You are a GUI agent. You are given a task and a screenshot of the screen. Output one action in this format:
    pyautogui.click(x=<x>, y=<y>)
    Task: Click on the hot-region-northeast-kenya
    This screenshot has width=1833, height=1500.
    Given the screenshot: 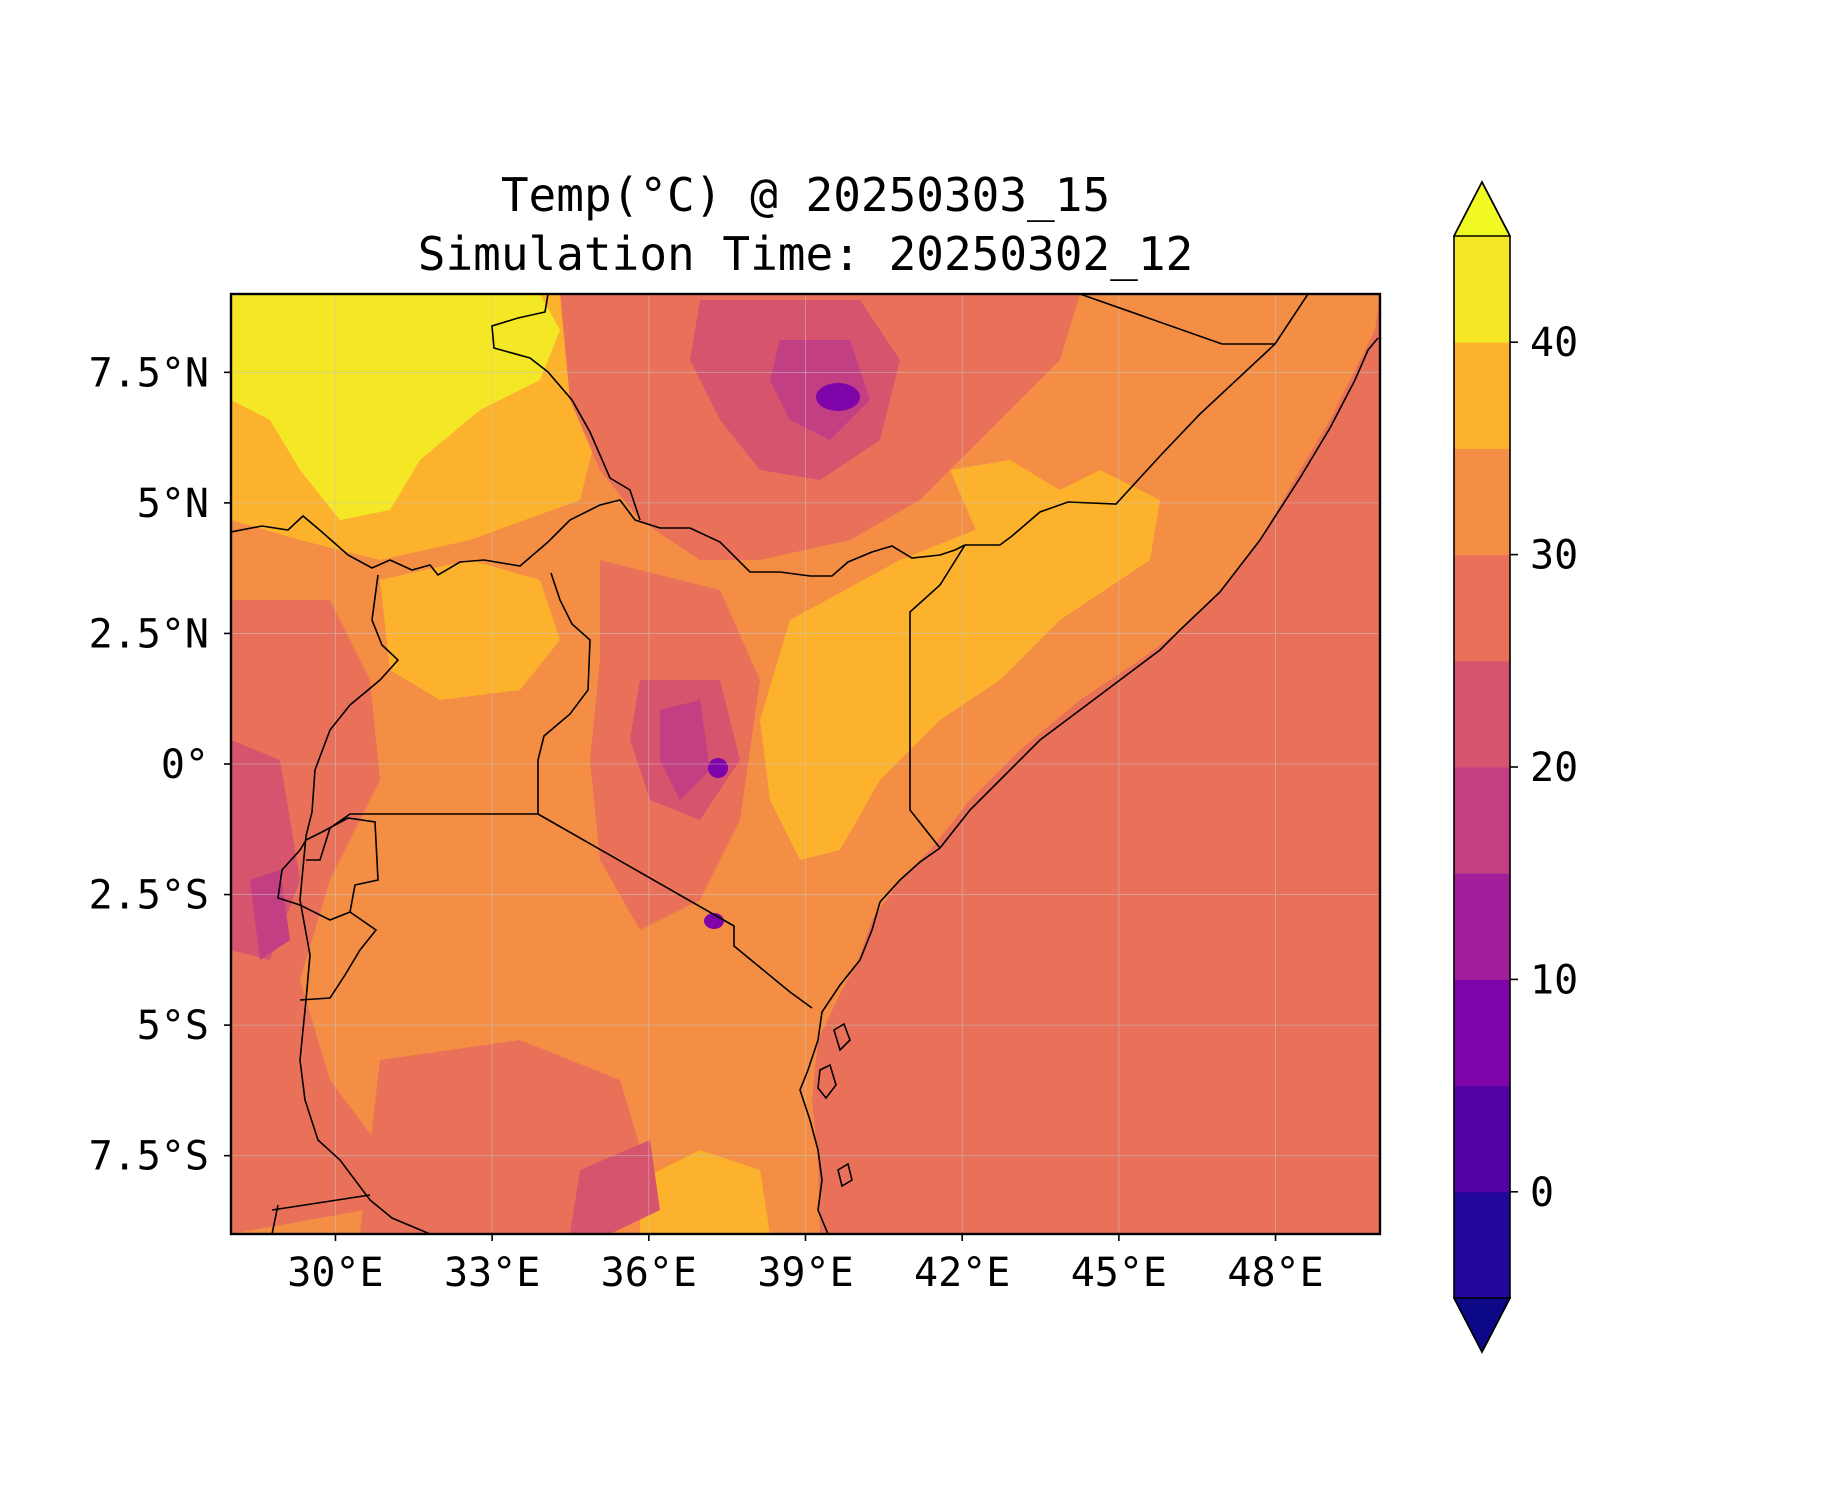 What is the action you would take?
    pyautogui.click(x=960, y=665)
    